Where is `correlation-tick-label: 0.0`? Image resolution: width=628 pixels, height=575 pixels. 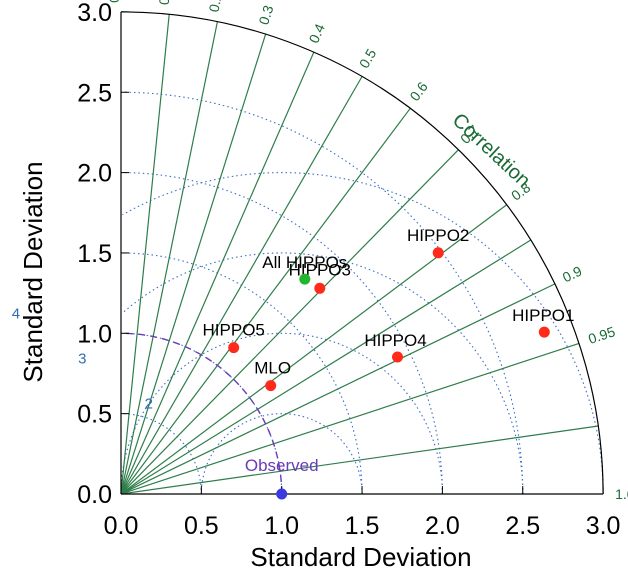 correlation-tick-label: 0.0 is located at coordinates (114, 1).